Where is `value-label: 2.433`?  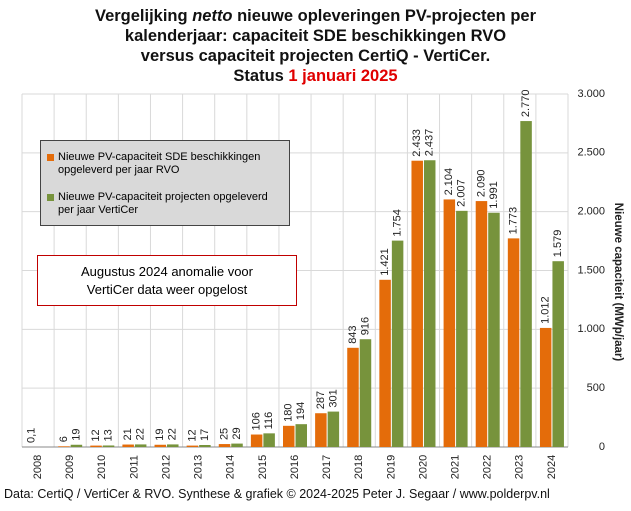
value-label: 2.433 is located at coordinates (417, 143).